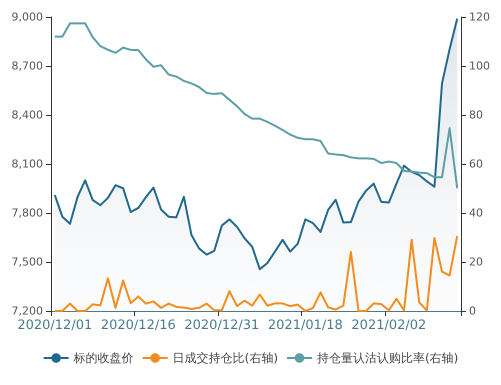 The width and height of the screenshot is (501, 385). Describe the element at coordinates (476, 213) in the screenshot. I see `y2-tick-label: 40` at that location.